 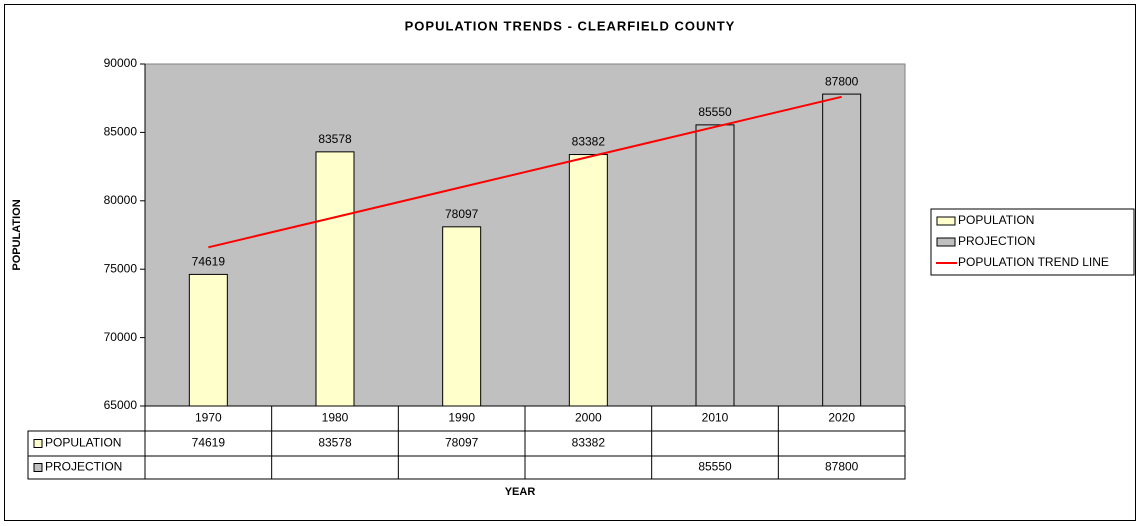 I want to click on table-cell: 78097, so click(x=462, y=443).